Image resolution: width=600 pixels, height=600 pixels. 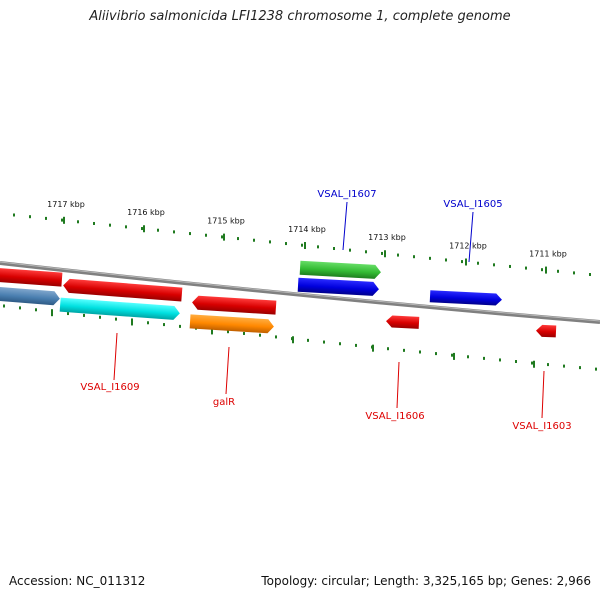 I want to click on gene-label: galR, so click(x=224, y=402).